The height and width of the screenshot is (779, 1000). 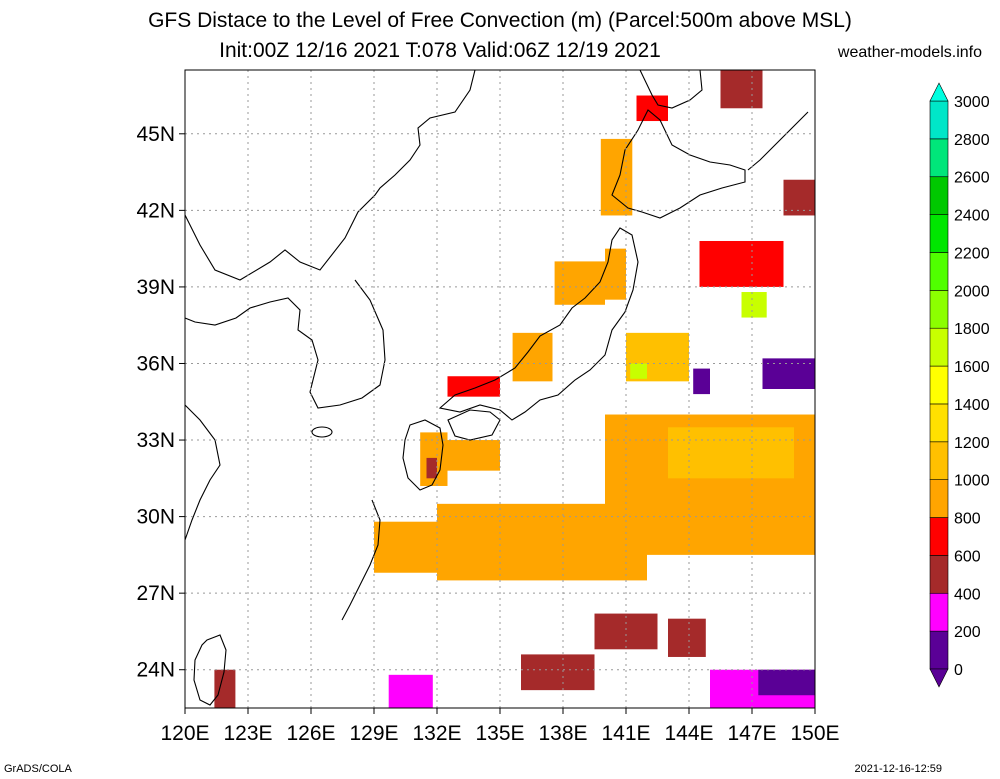 I want to click on coastline-shikoku, so click(x=474, y=425).